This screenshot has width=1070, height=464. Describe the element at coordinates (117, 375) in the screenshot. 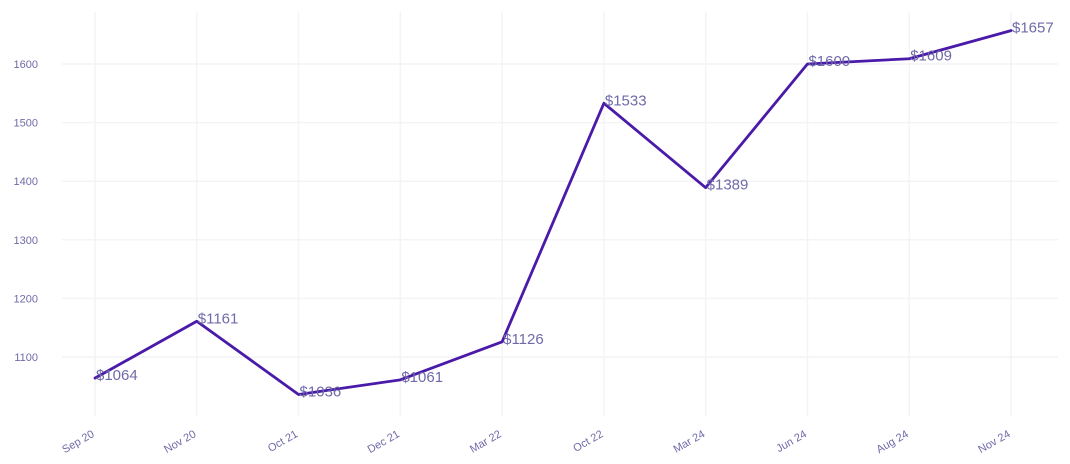

I see `data-label: $1064` at that location.